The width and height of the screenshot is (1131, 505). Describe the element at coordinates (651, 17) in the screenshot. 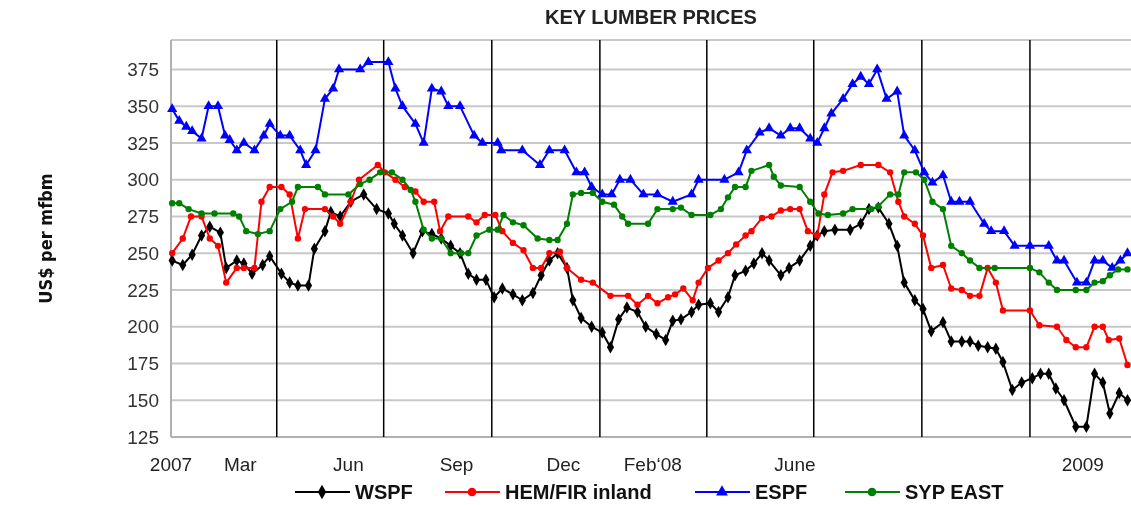

I see `chart-title: KEY LUMBER PRICES` at that location.